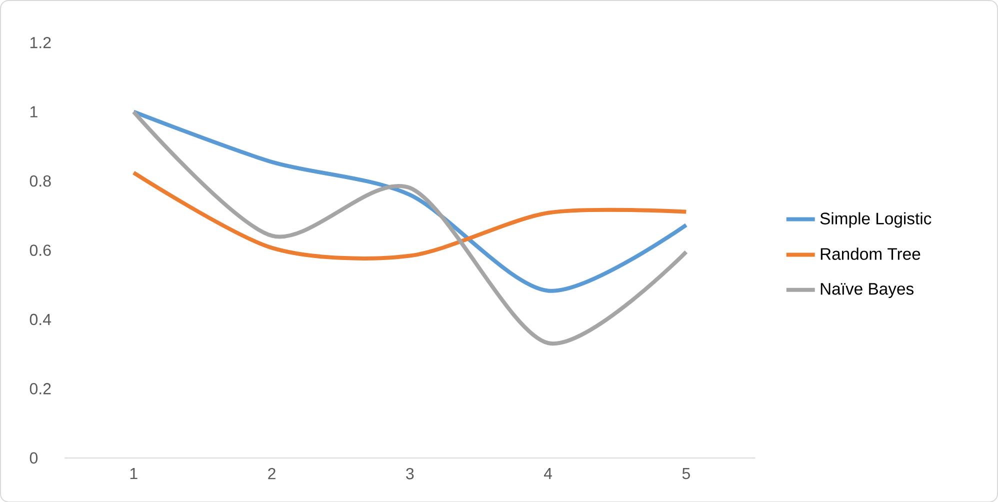 The height and width of the screenshot is (502, 998). Describe the element at coordinates (41, 319) in the screenshot. I see `y-tick-label: 0.4` at that location.